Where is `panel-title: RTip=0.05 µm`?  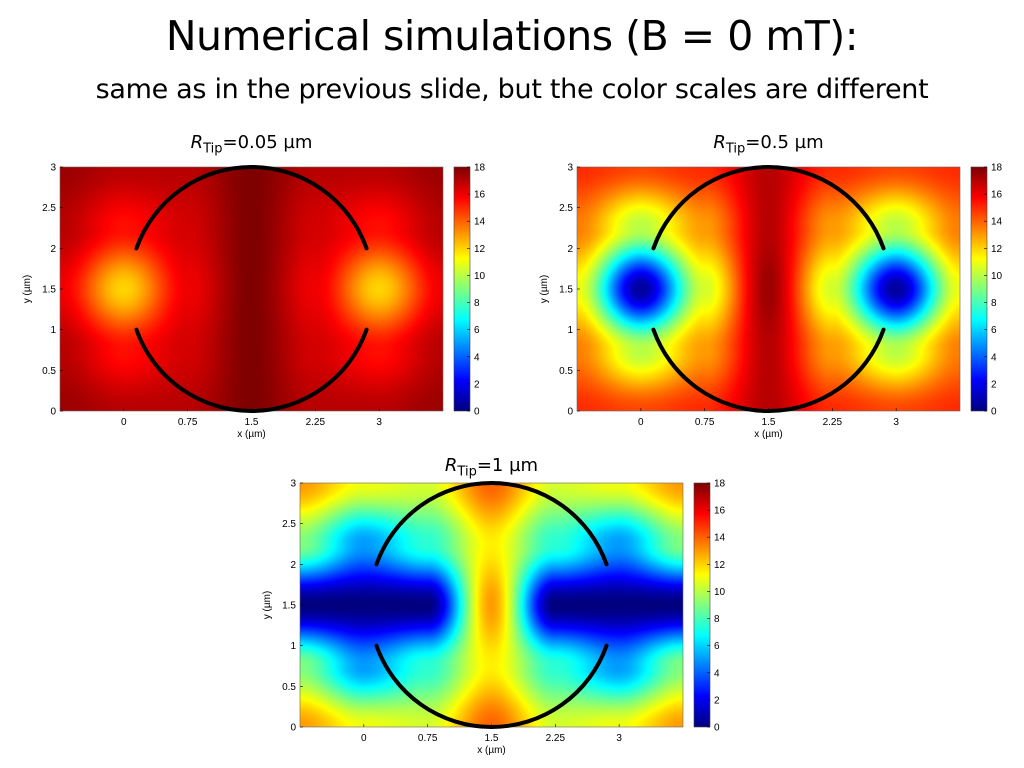
panel-title: RTip=0.05 µm is located at coordinates (252, 144).